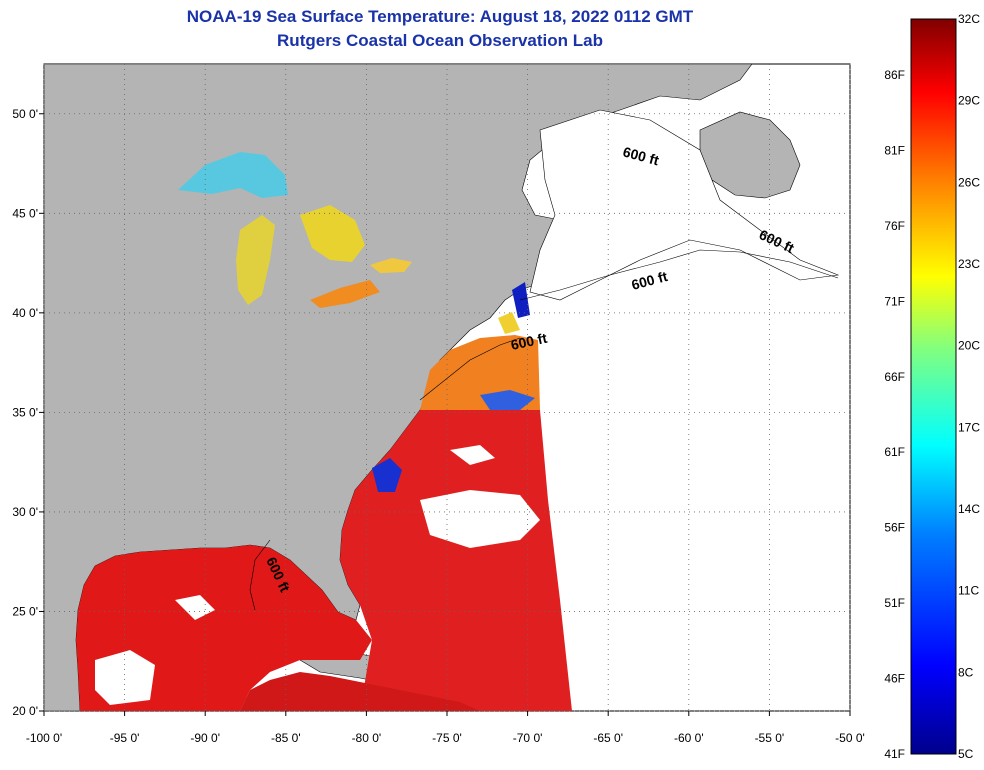  Describe the element at coordinates (44, 738) in the screenshot. I see `lon-tick-label: -100 0'` at that location.